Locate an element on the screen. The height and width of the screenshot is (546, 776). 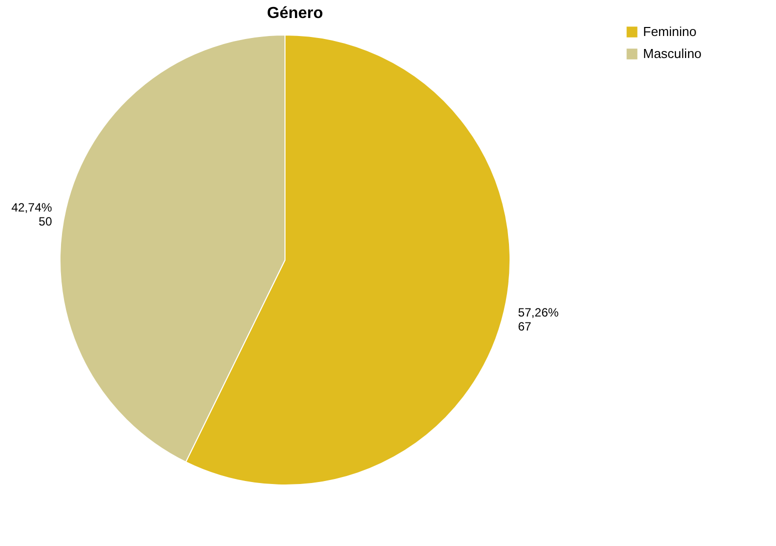
legend-label: Masculino is located at coordinates (672, 53).